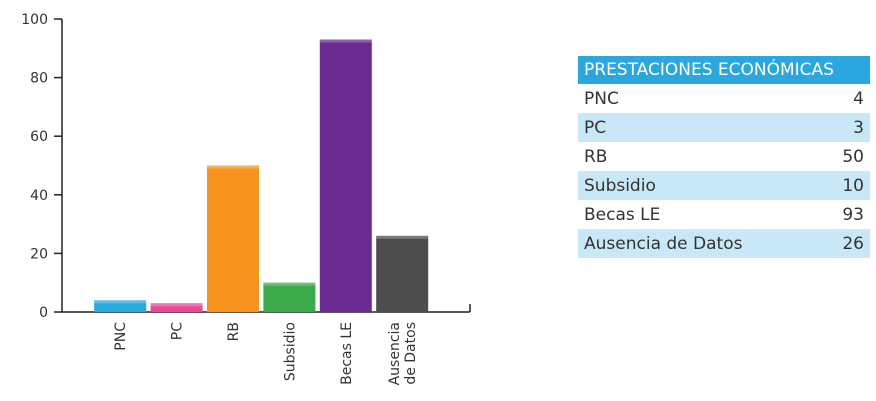 The width and height of the screenshot is (876, 401). What do you see at coordinates (853, 156) in the screenshot?
I see `row-value: 50` at bounding box center [853, 156].